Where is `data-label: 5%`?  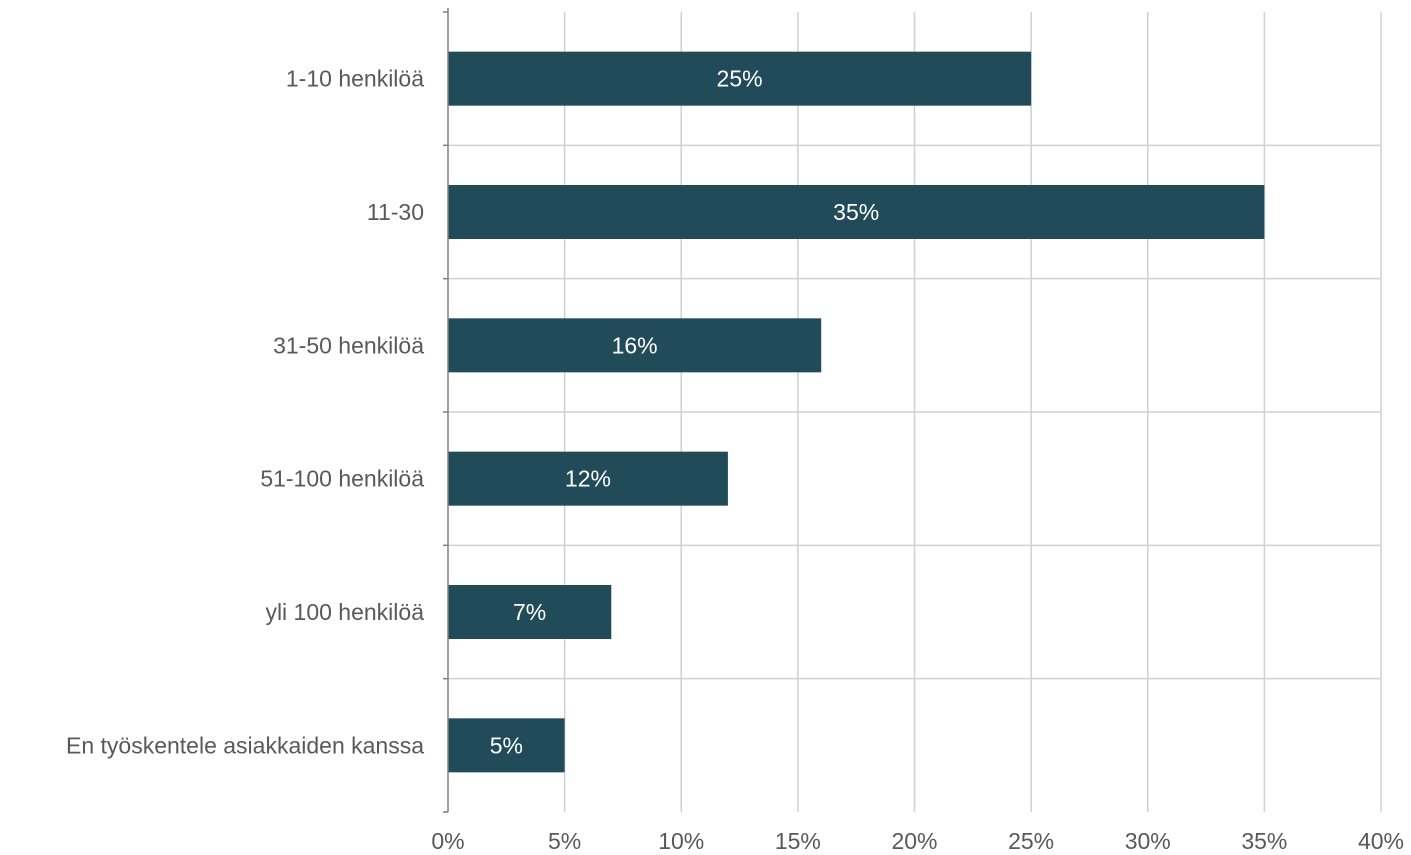
data-label: 5% is located at coordinates (506, 745).